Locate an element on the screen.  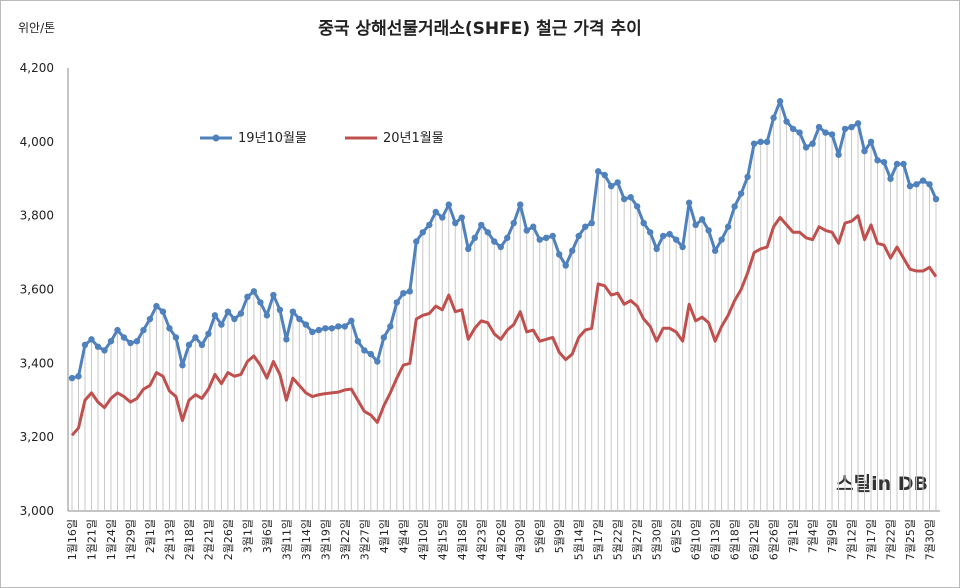
x-tick-label: 5월30일 is located at coordinates (657, 539).